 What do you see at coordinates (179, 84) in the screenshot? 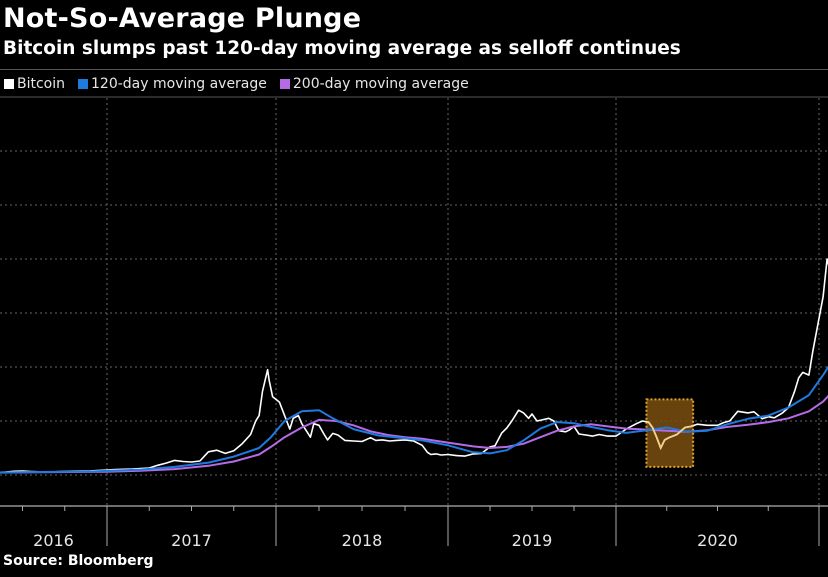
I see `legend-label-120-day: 120-day moving average` at bounding box center [179, 84].